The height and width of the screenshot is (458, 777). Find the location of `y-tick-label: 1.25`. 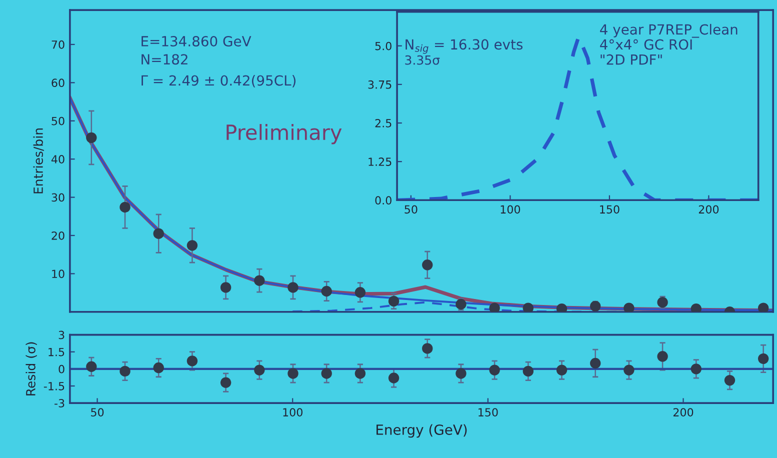

y-tick-label: 1.25 is located at coordinates (380, 162).